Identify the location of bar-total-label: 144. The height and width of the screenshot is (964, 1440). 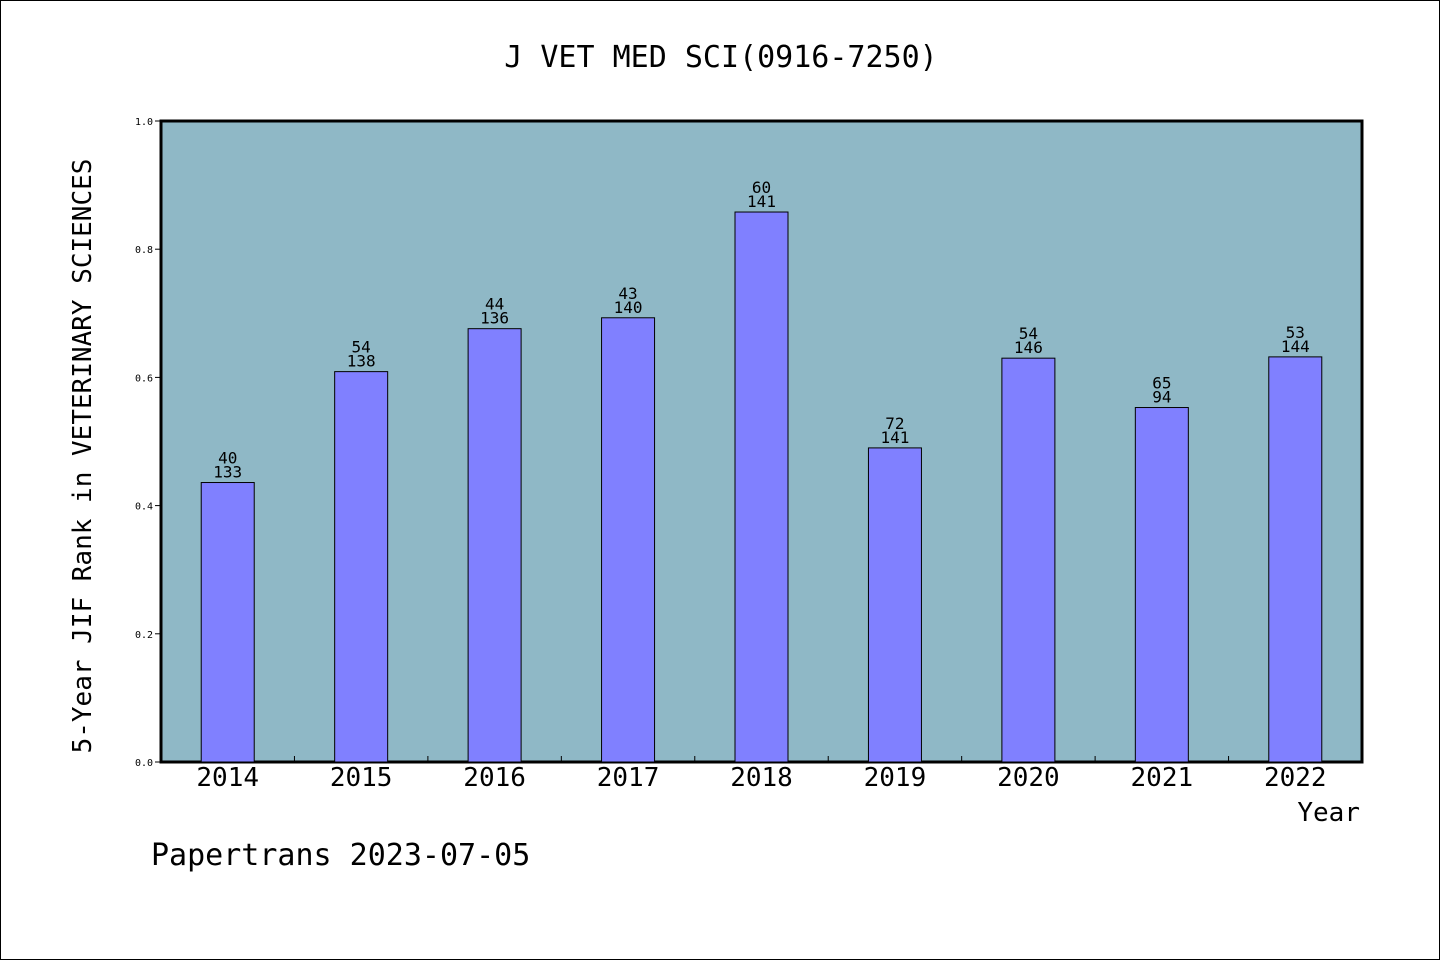
(1295, 346).